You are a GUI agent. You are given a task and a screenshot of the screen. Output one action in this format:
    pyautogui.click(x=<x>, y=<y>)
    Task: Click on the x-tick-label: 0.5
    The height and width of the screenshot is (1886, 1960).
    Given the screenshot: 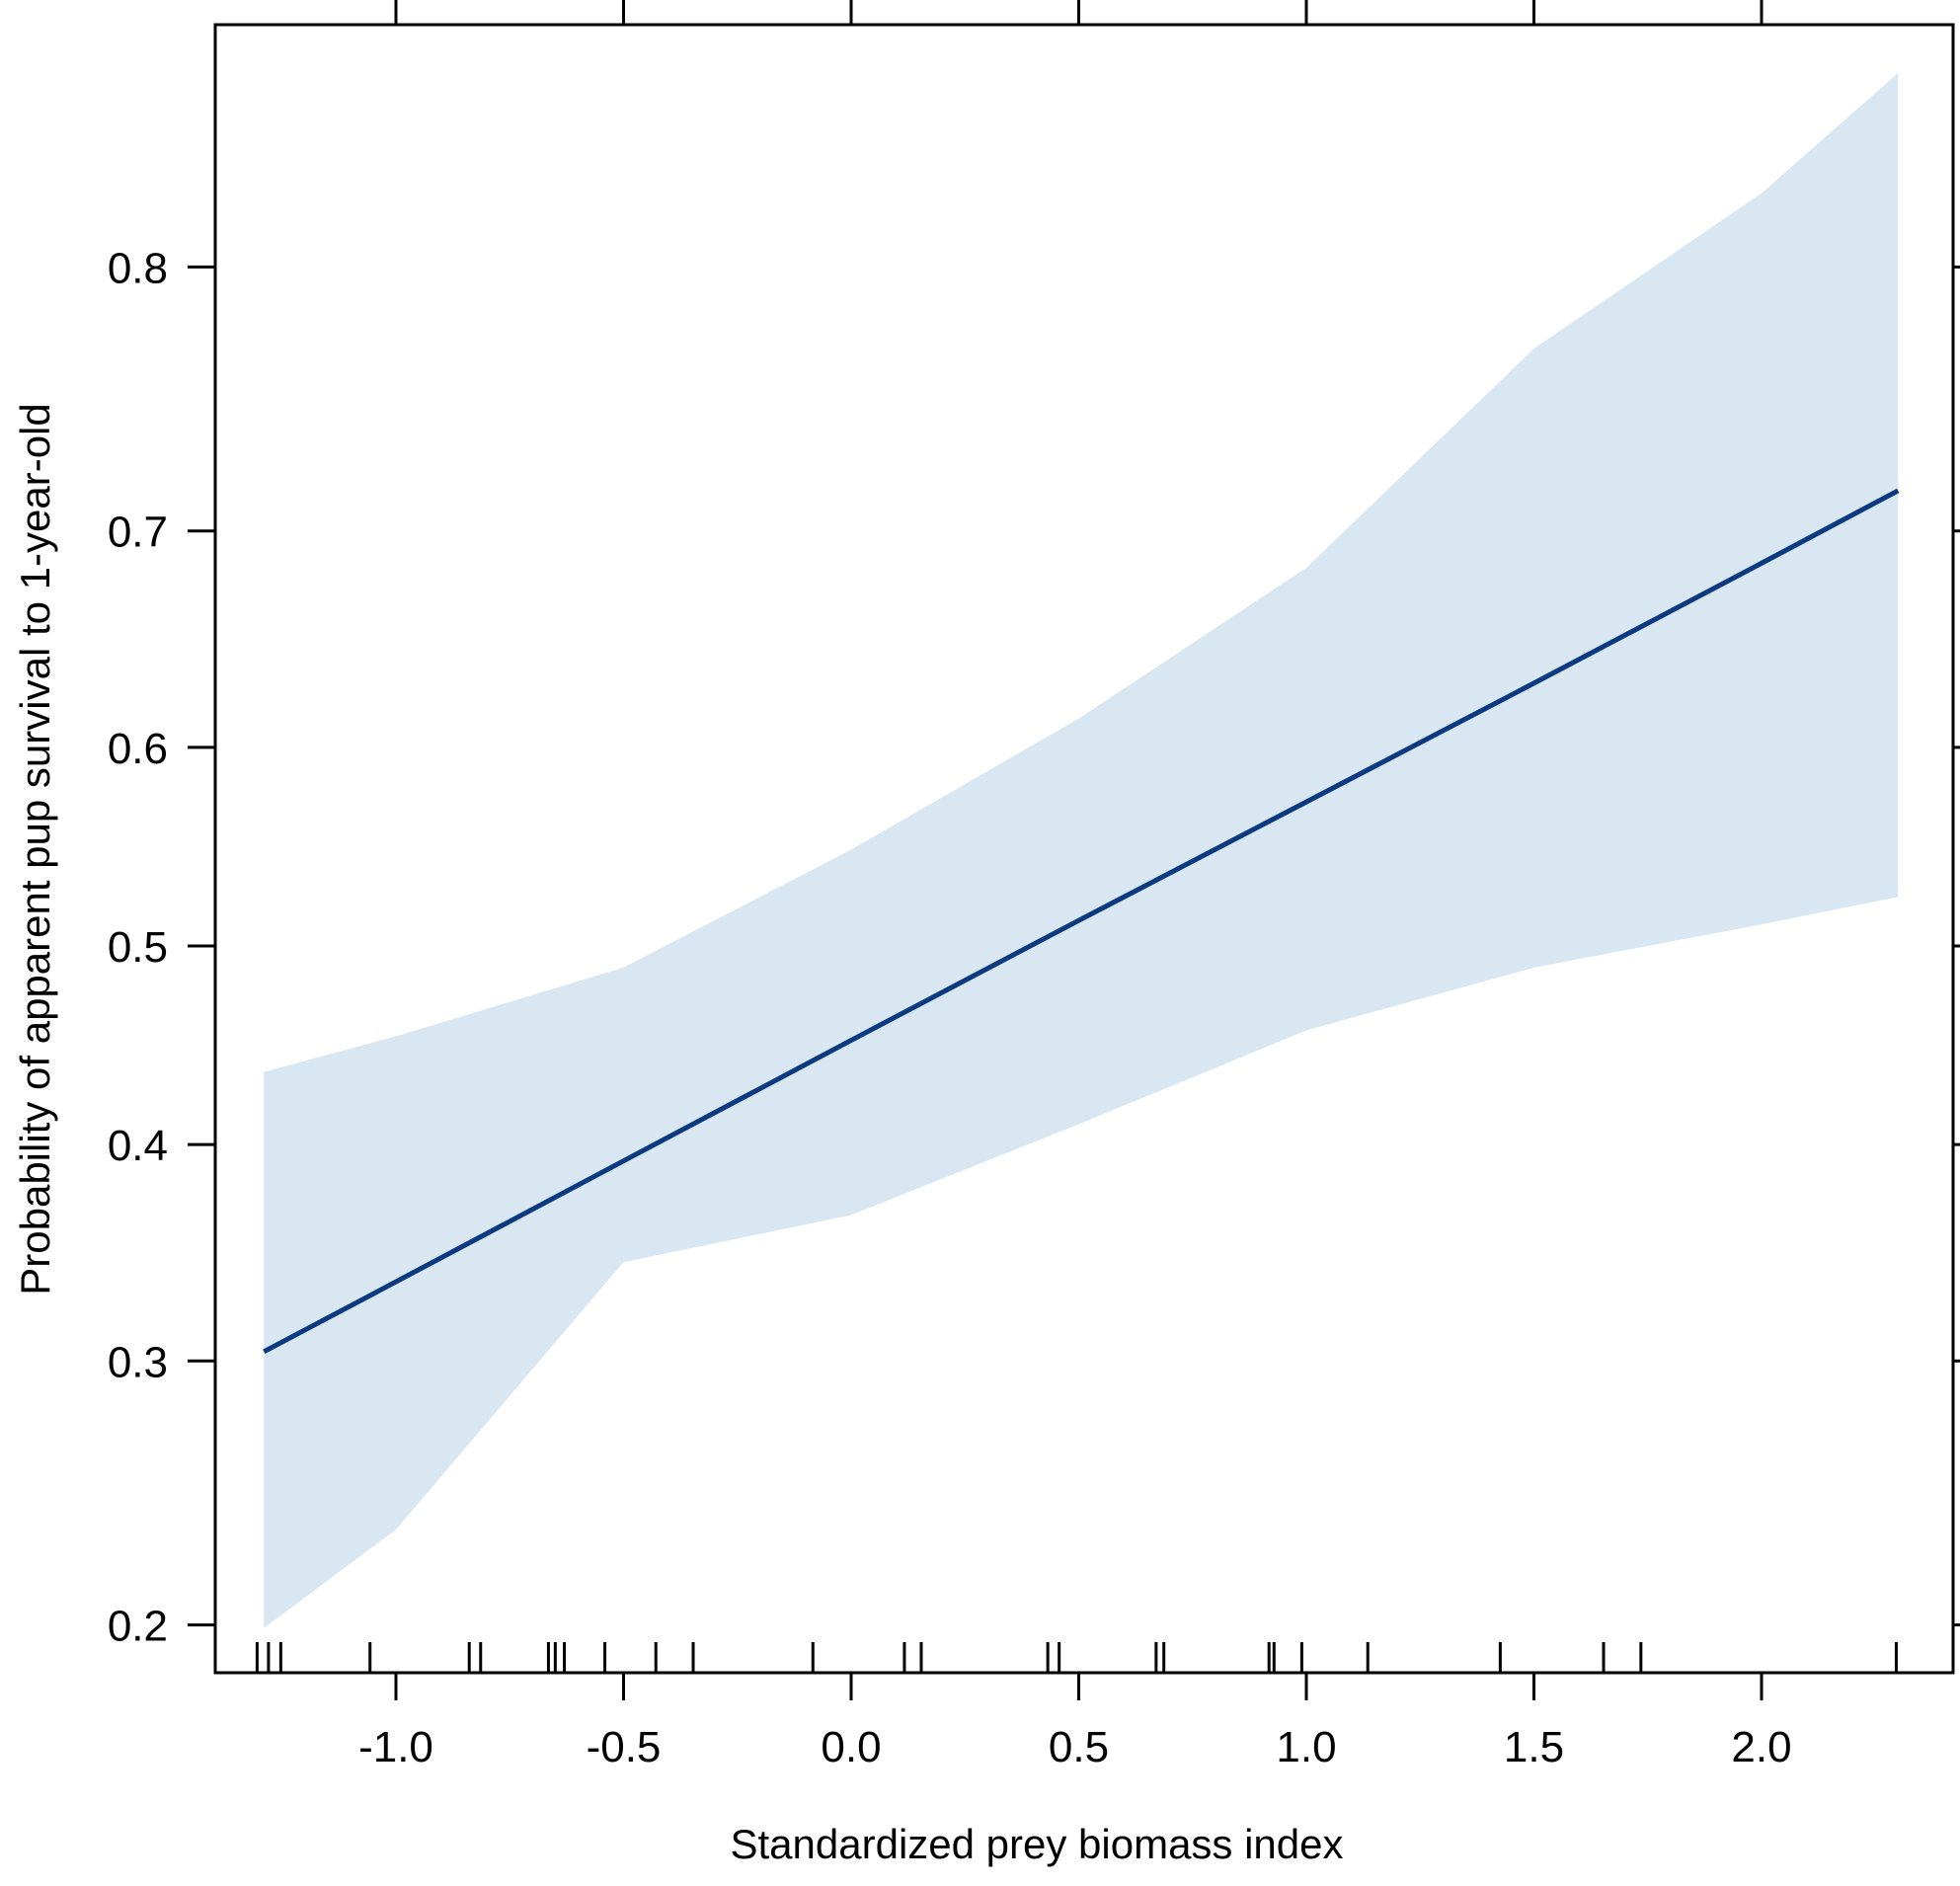 What is the action you would take?
    pyautogui.click(x=1079, y=1747)
    